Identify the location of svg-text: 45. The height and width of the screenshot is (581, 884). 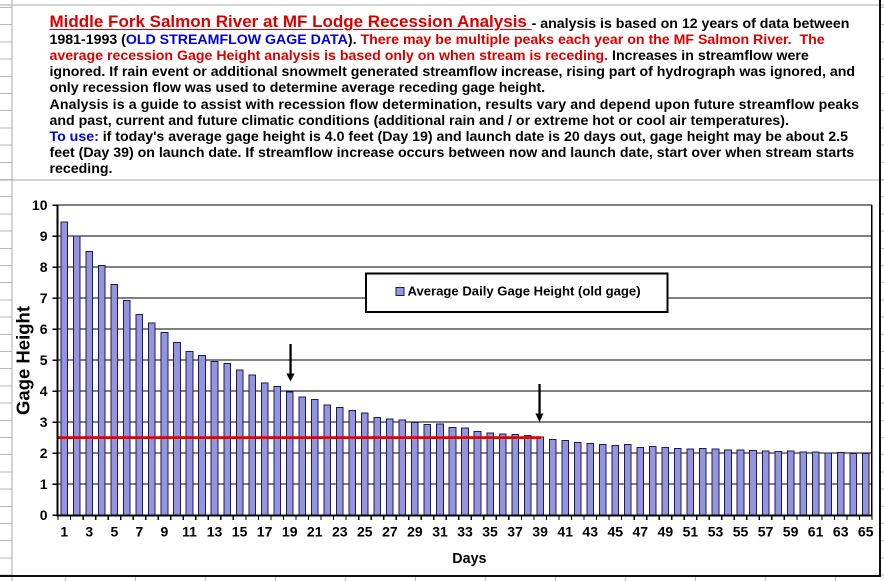
(616, 531).